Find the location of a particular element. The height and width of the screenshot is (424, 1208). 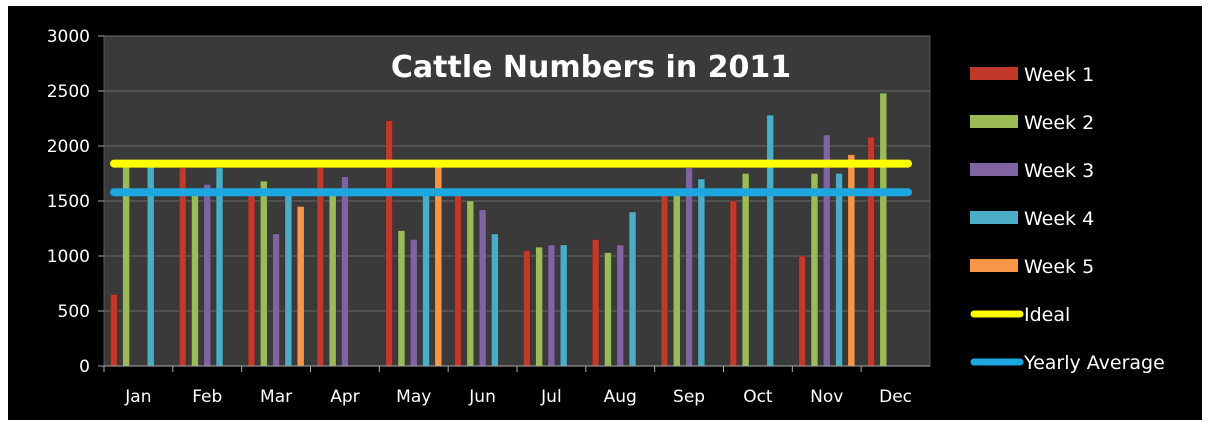

x-tick-label: Feb is located at coordinates (207, 397).